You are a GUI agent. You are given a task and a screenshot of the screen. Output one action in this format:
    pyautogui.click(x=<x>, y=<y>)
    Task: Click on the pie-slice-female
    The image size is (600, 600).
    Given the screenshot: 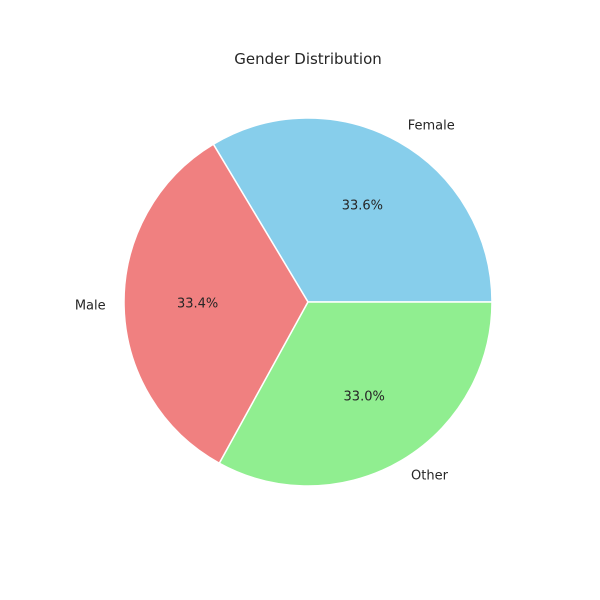 What is the action you would take?
    pyautogui.click(x=352, y=210)
    